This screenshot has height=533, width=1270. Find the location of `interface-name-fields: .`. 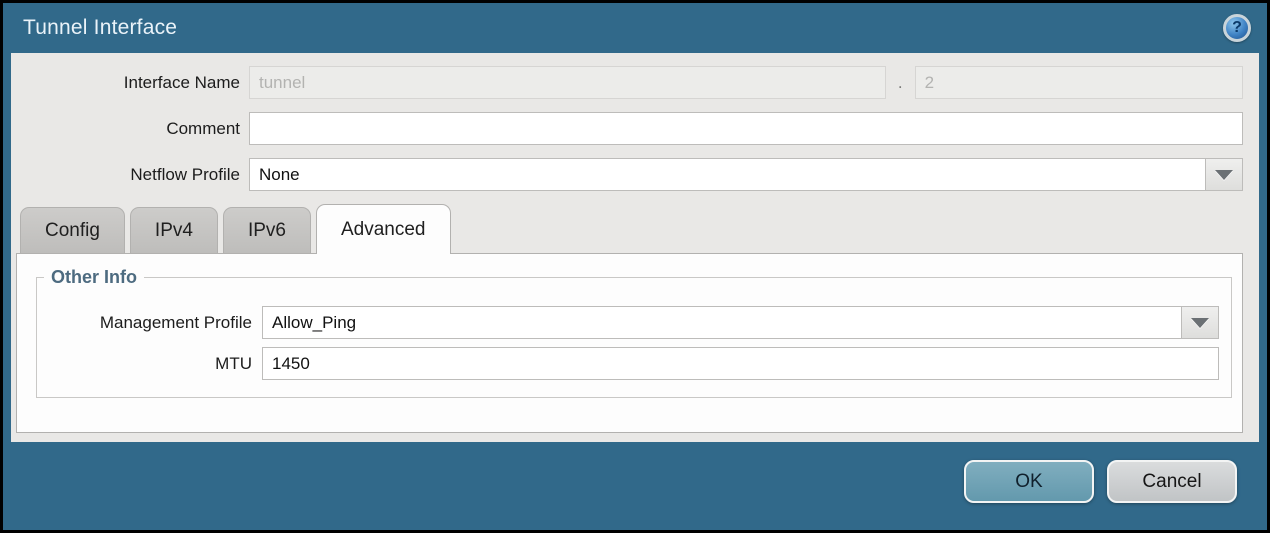

interface-name-fields: . is located at coordinates (746, 82).